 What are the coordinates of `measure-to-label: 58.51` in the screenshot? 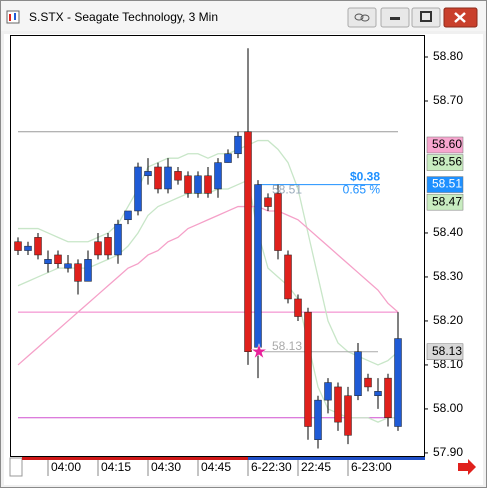 It's located at (287, 190).